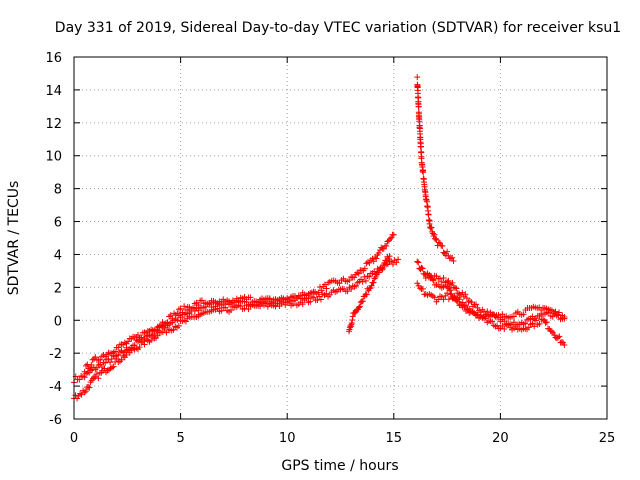  What do you see at coordinates (500, 438) in the screenshot?
I see `x-tick-label: 20` at bounding box center [500, 438].